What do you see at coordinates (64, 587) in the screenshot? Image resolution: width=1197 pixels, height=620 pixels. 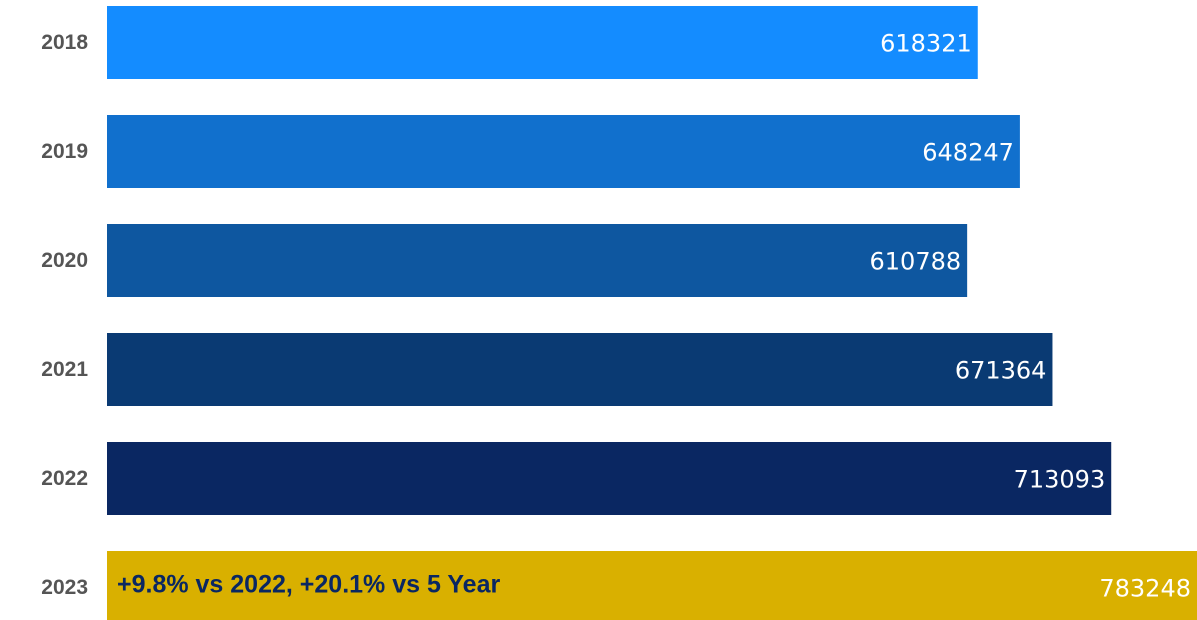 I see `category-label: 2023` at bounding box center [64, 587].